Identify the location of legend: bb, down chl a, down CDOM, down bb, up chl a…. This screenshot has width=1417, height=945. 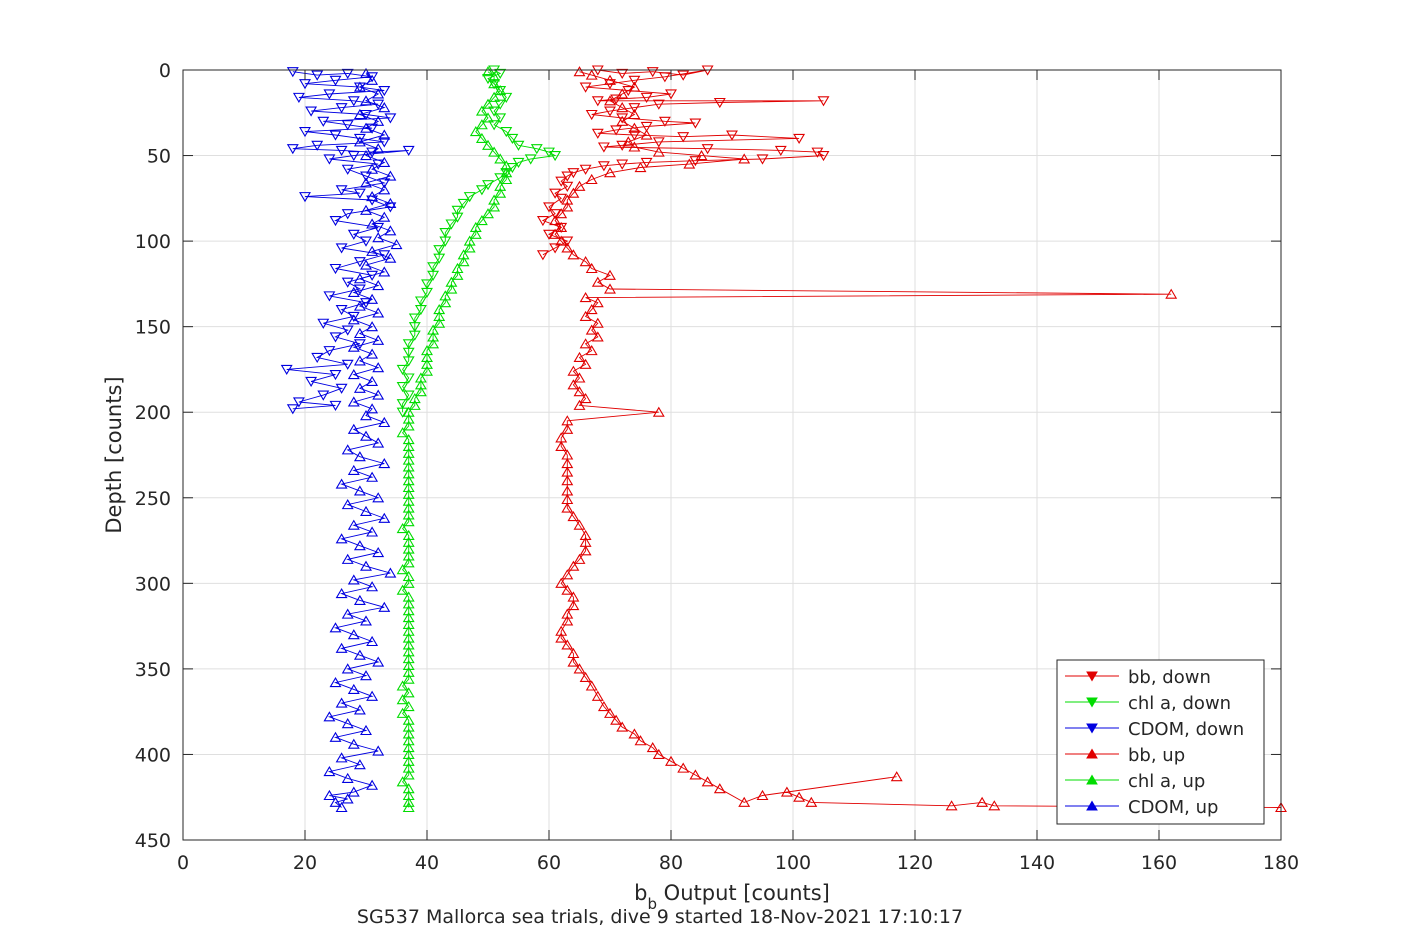
(1160, 742).